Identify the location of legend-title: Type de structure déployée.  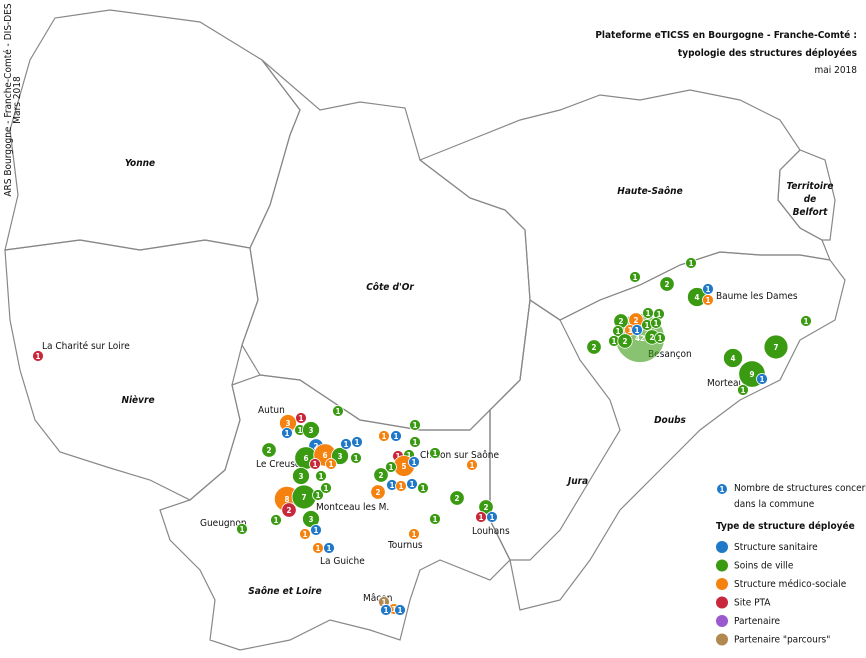
(785, 526).